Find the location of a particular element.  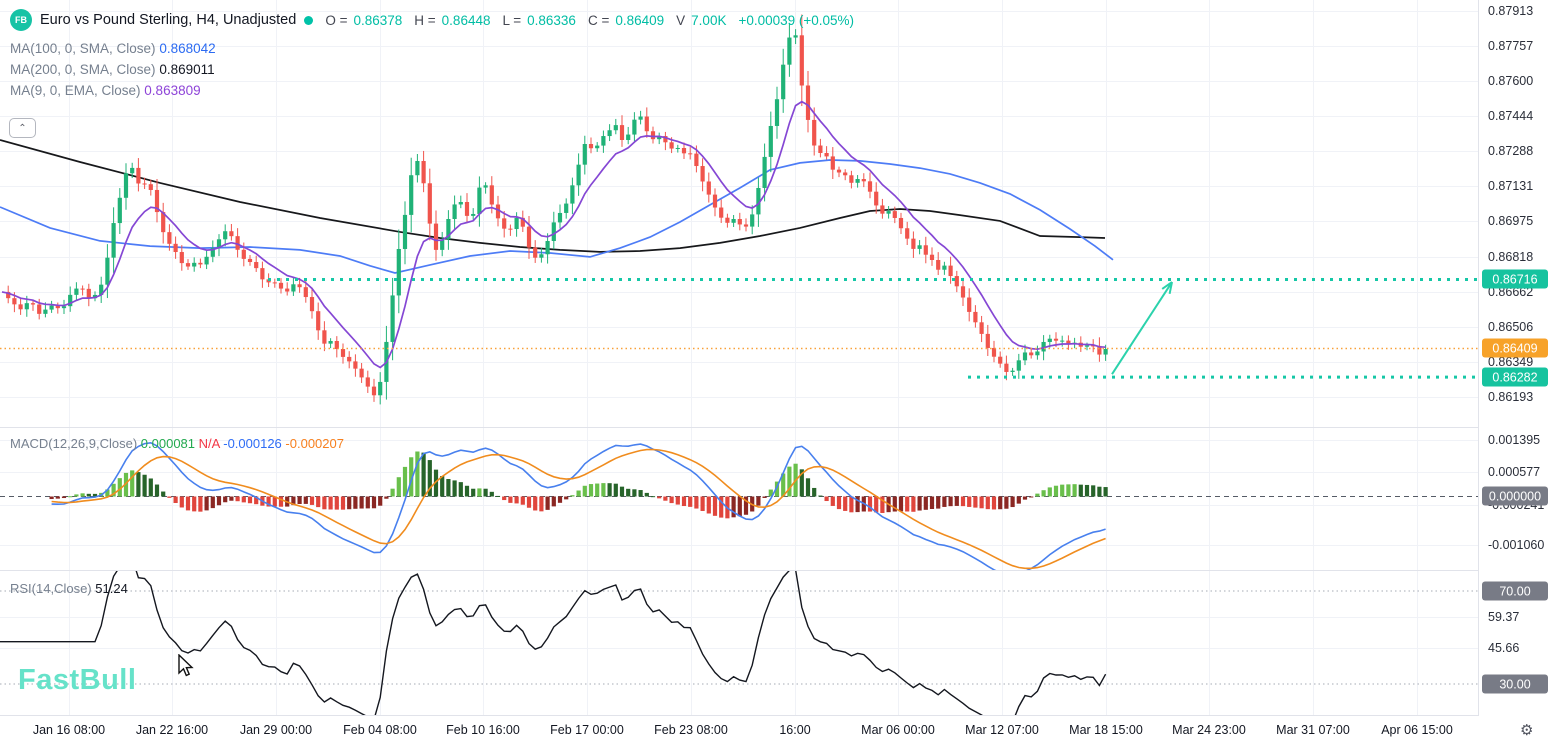

rsi-legend-row: RSI(14,Close) 51.24 is located at coordinates (69, 588).